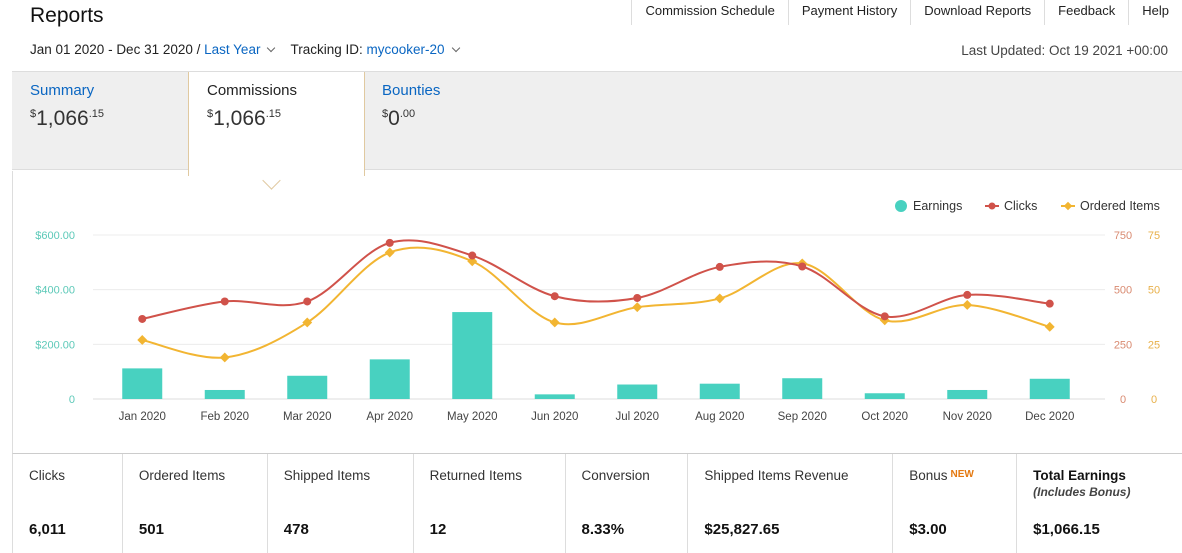 The width and height of the screenshot is (1182, 553). Describe the element at coordinates (115, 49) in the screenshot. I see `date-range: Jan 01 2020 - Dec 31 2020 /` at that location.